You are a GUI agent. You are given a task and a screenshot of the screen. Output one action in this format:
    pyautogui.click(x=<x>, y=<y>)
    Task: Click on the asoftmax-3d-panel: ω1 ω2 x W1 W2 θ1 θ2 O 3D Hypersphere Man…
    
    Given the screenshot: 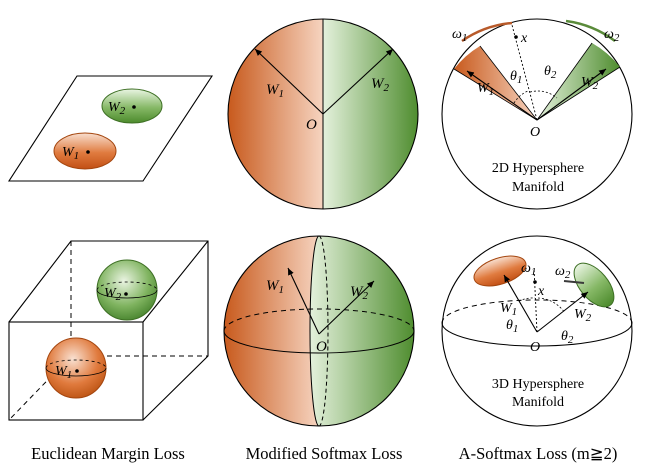 What is the action you would take?
    pyautogui.click(x=537, y=331)
    